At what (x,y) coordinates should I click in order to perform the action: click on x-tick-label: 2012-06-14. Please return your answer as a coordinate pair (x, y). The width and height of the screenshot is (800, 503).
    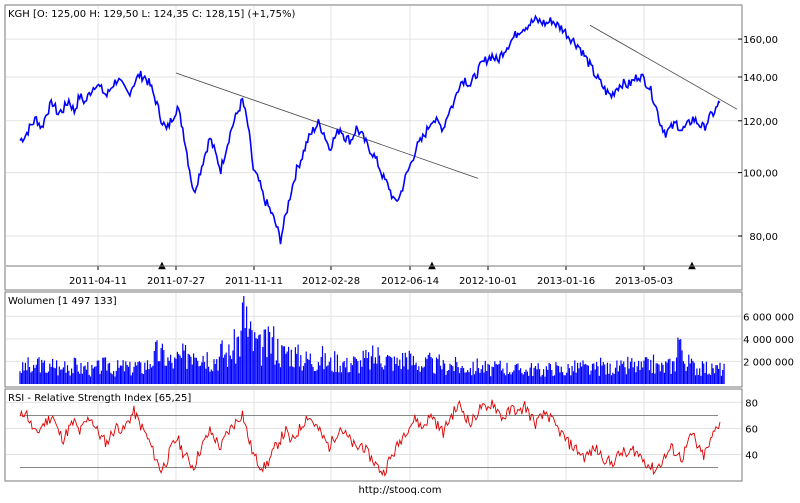
    Looking at the image, I should click on (410, 281).